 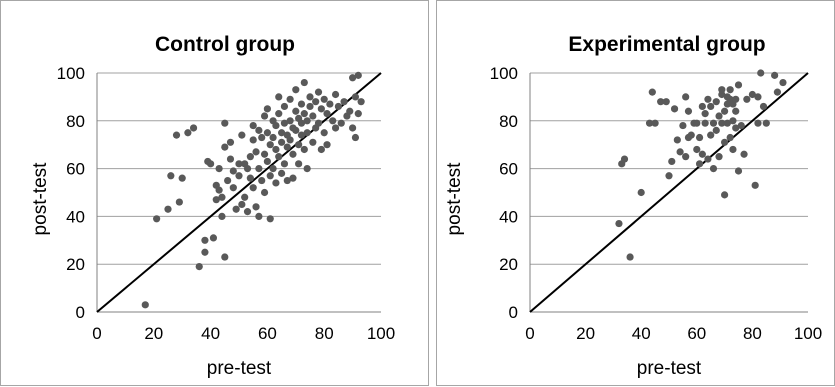 What do you see at coordinates (585, 333) in the screenshot?
I see `x-tick-label: 20` at bounding box center [585, 333].